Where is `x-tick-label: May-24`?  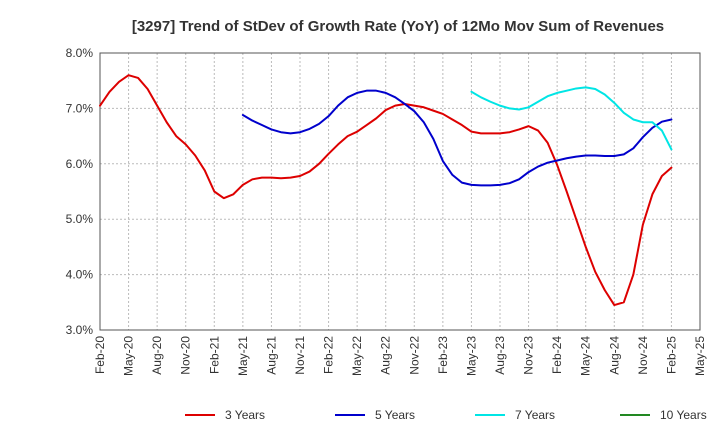 x-tick-label: May-24 is located at coordinates (586, 356).